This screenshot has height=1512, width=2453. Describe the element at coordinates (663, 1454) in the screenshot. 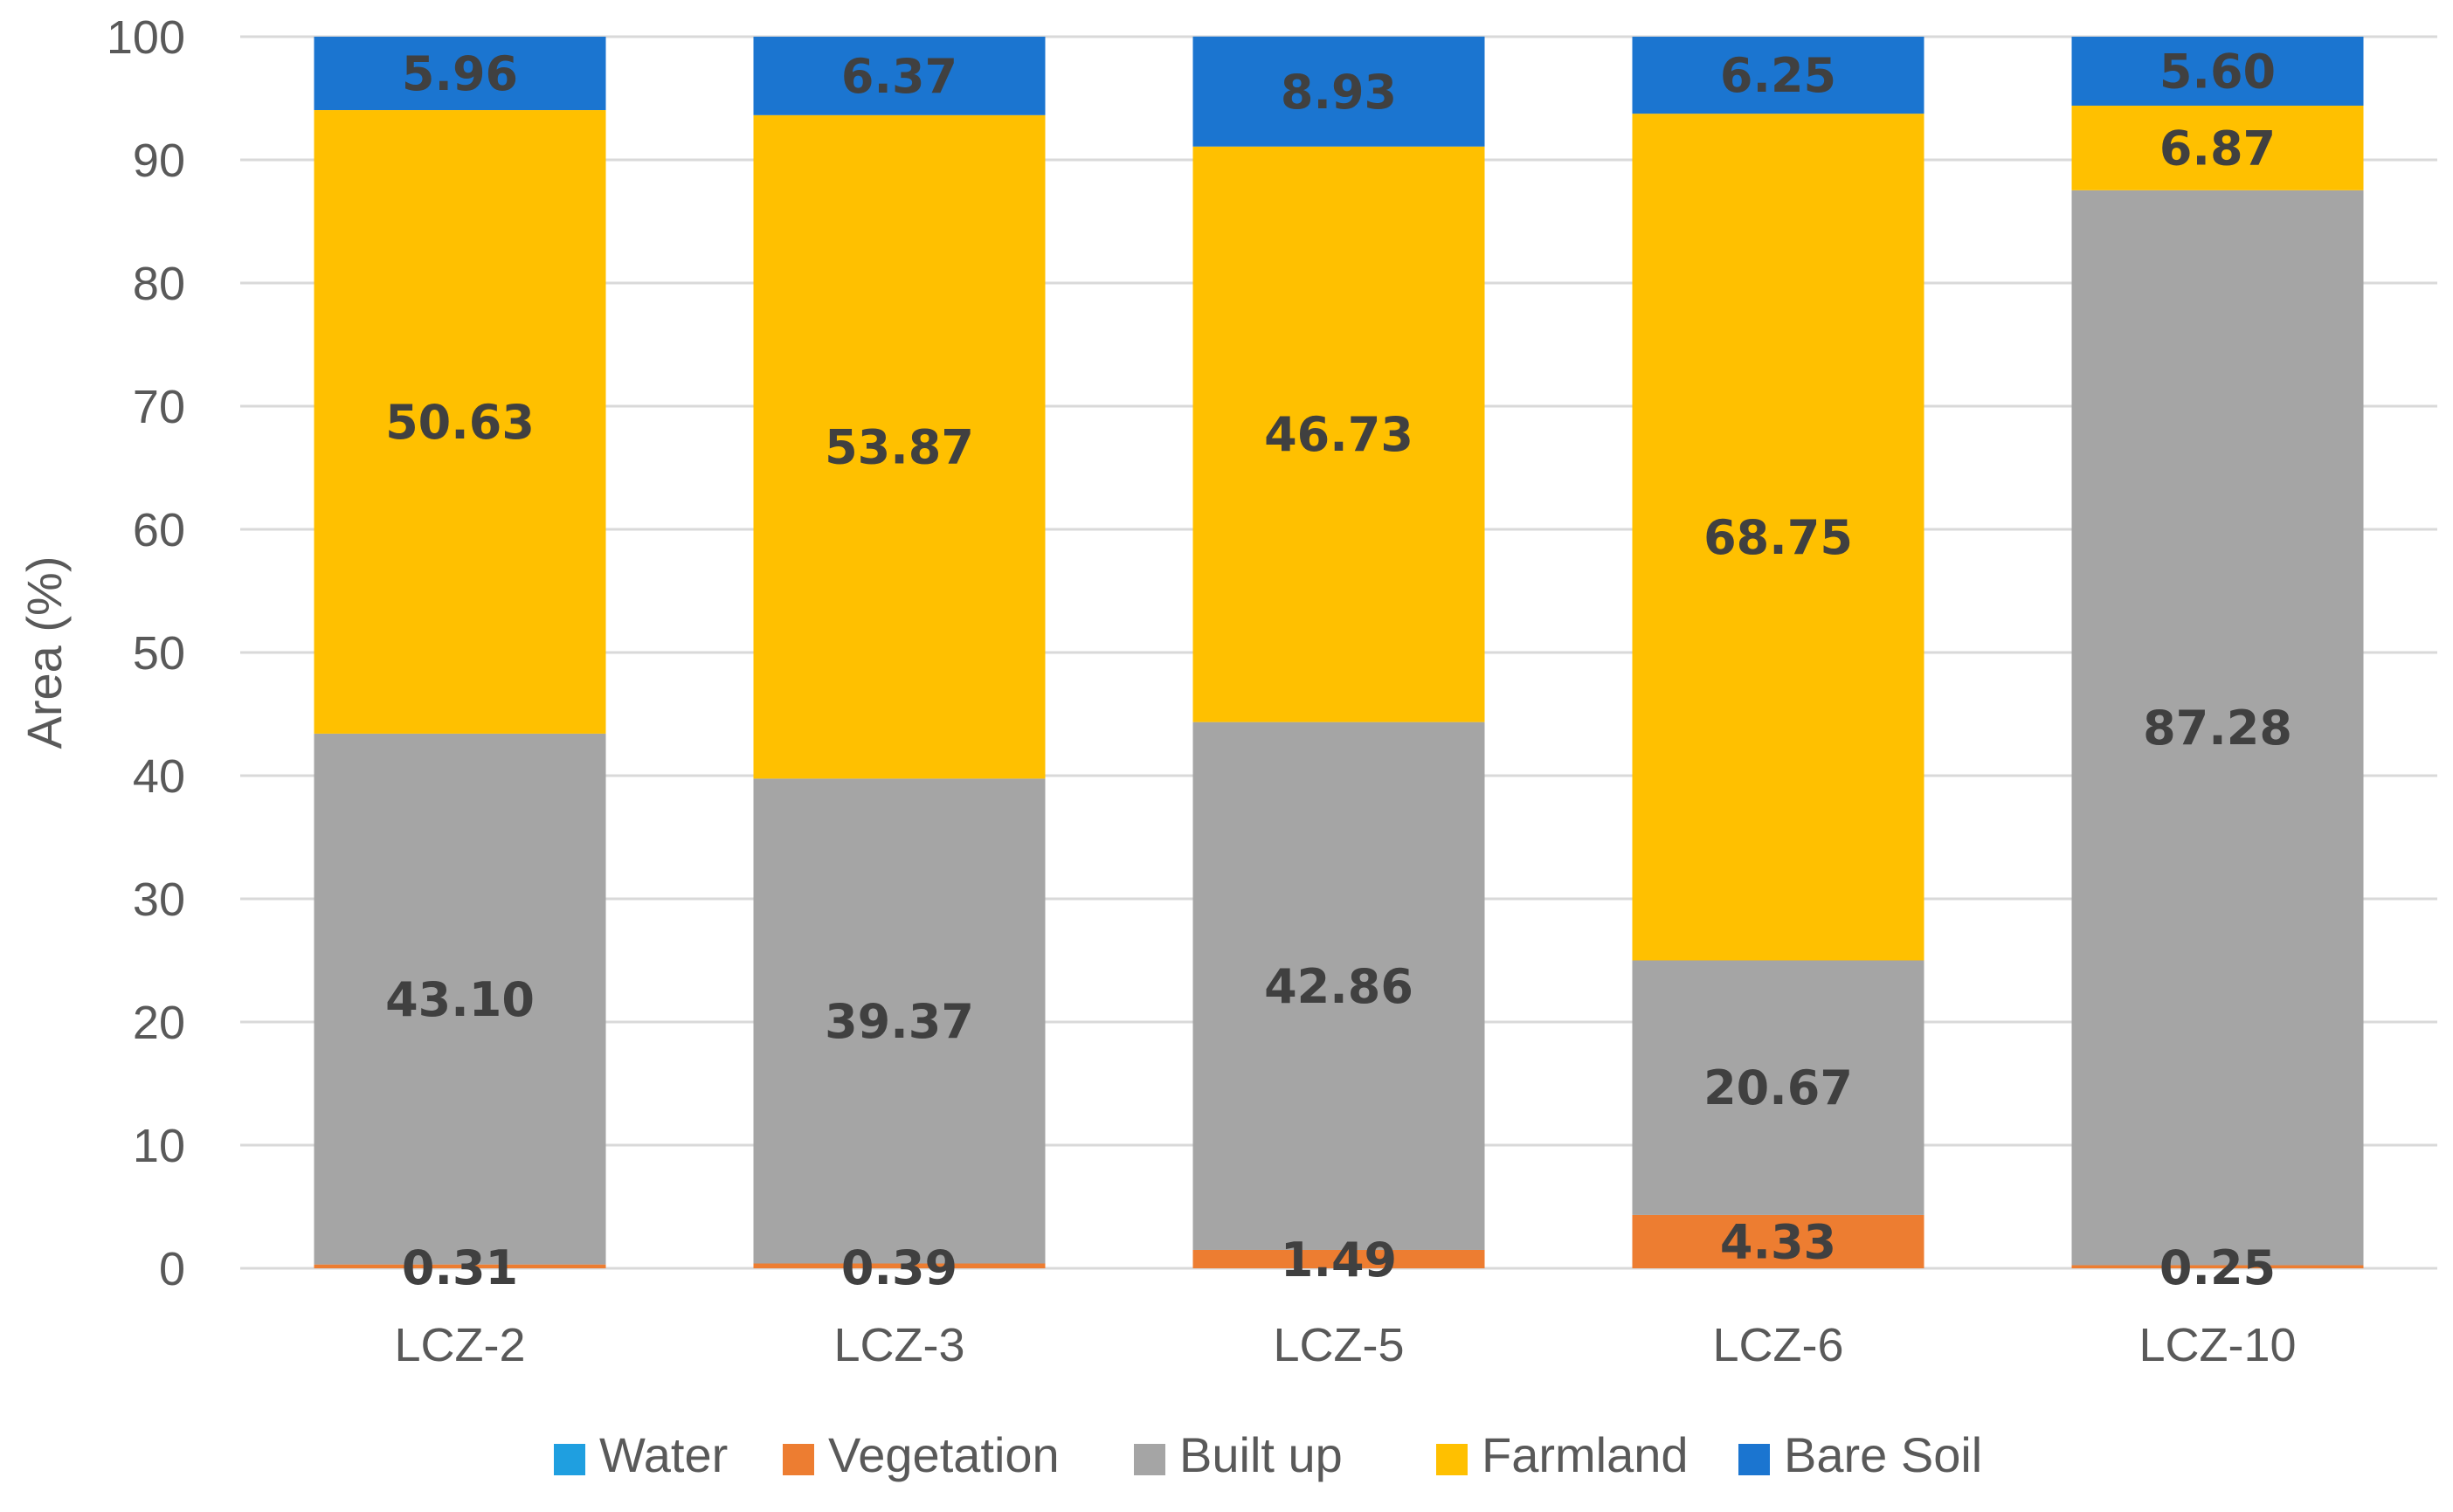

I see `legend-label: Water` at that location.